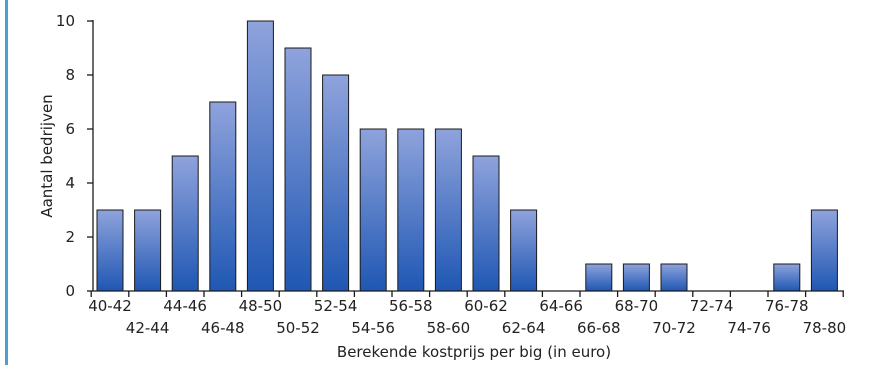  Describe the element at coordinates (599, 328) in the screenshot. I see `x-tick-label: 66-68` at that location.